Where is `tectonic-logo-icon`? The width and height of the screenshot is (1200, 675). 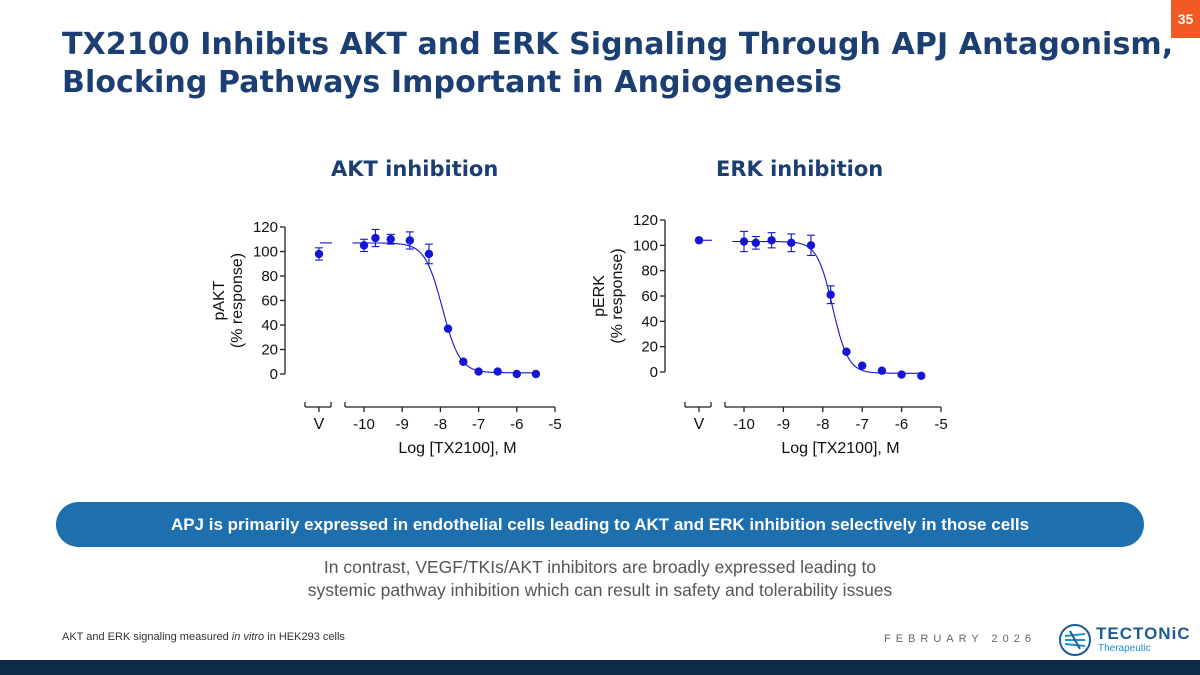
tectonic-logo-icon is located at coordinates (1075, 640).